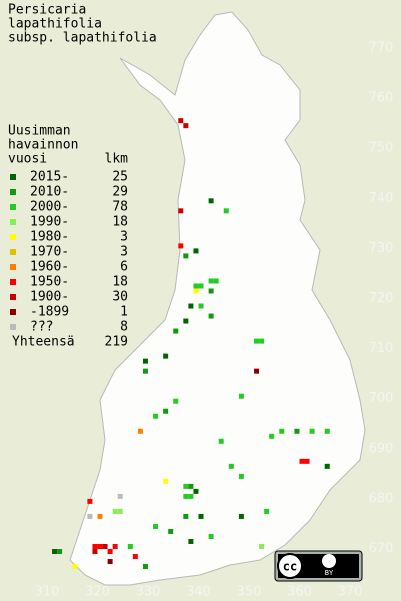 The width and height of the screenshot is (401, 601). I want to click on total-count: 219, so click(116, 342).